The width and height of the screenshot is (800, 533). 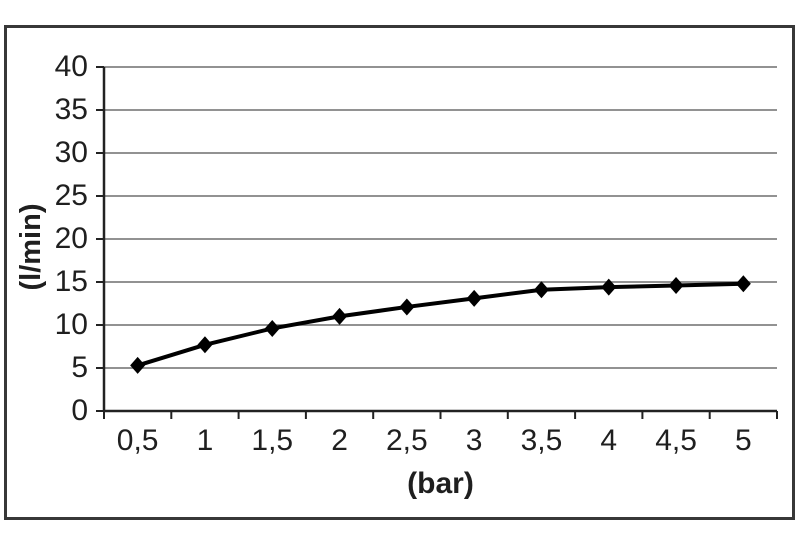 I want to click on x-axis-tick-label: 5, so click(x=743, y=440).